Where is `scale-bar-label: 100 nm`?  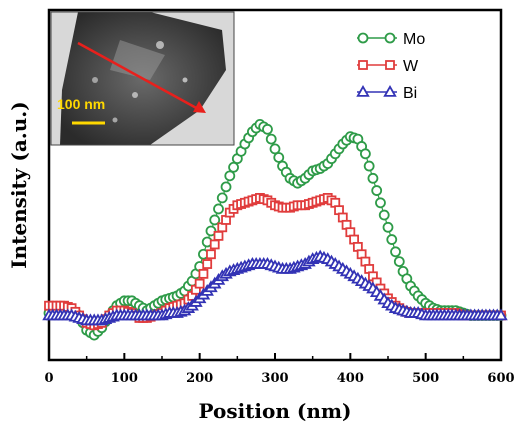 scale-bar-label: 100 nm is located at coordinates (81, 104).